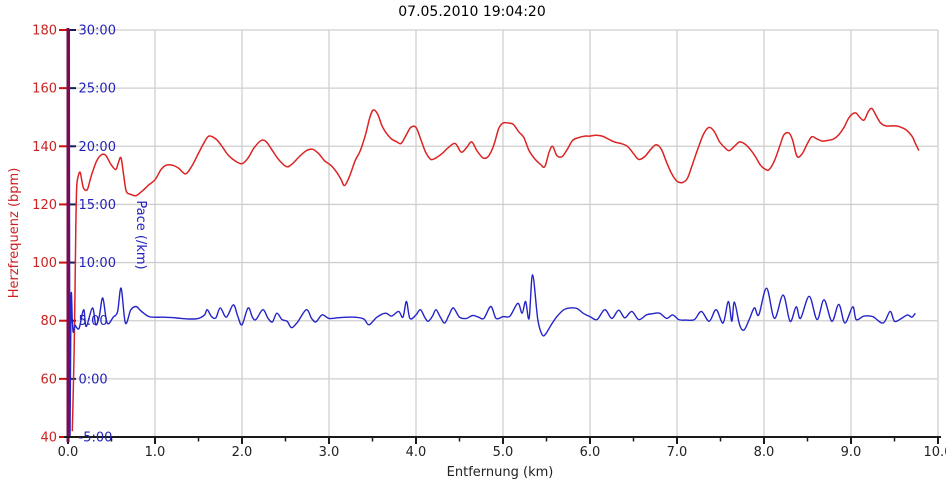 This screenshot has width=946, height=489. Describe the element at coordinates (48, 379) in the screenshot. I see `hr-tick-label: 60` at that location.